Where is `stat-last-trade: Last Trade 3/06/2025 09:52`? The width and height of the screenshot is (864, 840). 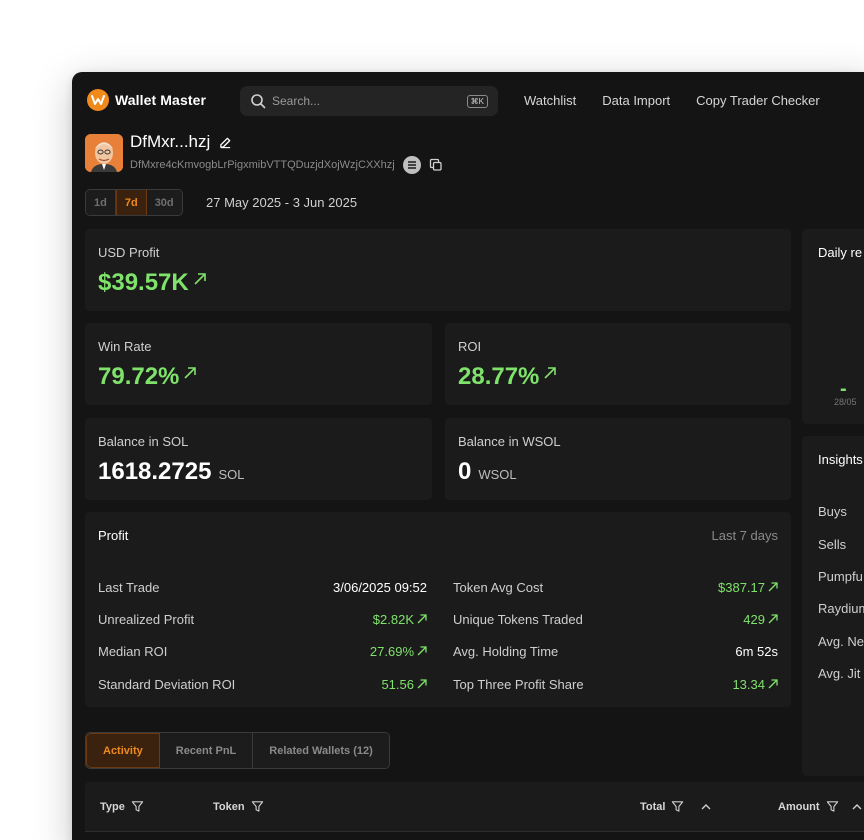
stat-last-trade: Last Trade 3/06/2025 09:52 is located at coordinates (262, 587).